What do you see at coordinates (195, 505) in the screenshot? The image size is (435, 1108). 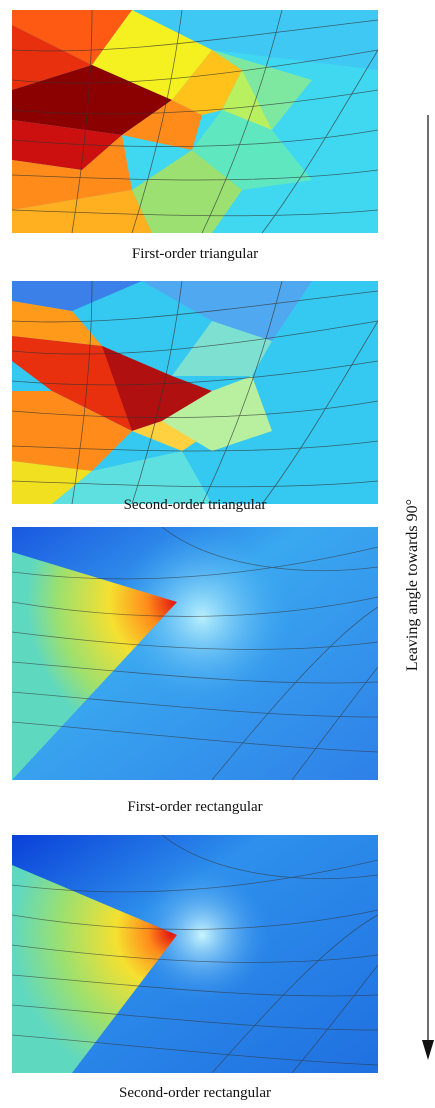 I see `caption-second-order-triangular: Second-order triangular` at bounding box center [195, 505].